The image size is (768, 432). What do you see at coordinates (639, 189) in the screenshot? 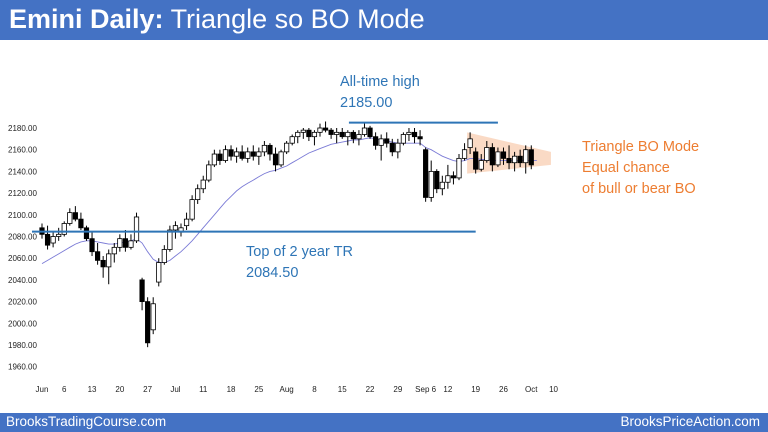
I see `triangle-label-line3: of bull or bear BO` at bounding box center [639, 189].